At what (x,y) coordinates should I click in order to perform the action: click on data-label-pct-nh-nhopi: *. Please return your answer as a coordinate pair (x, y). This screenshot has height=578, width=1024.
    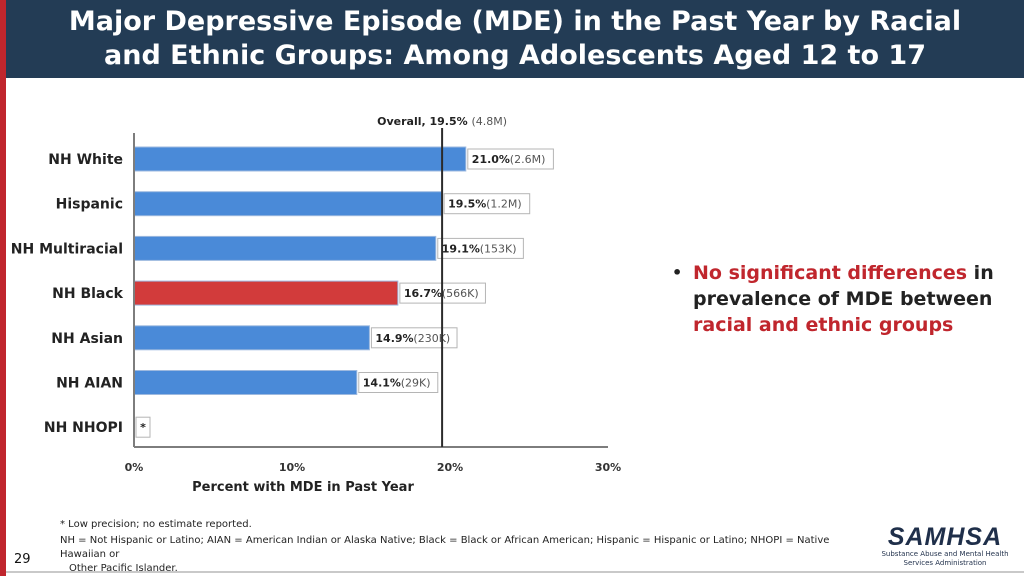
    Looking at the image, I should click on (143, 427).